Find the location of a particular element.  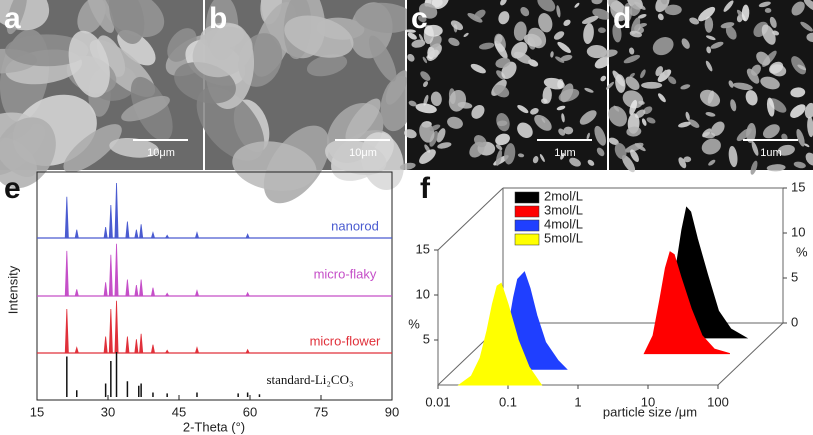

panel-label: a is located at coordinates (12, 18).